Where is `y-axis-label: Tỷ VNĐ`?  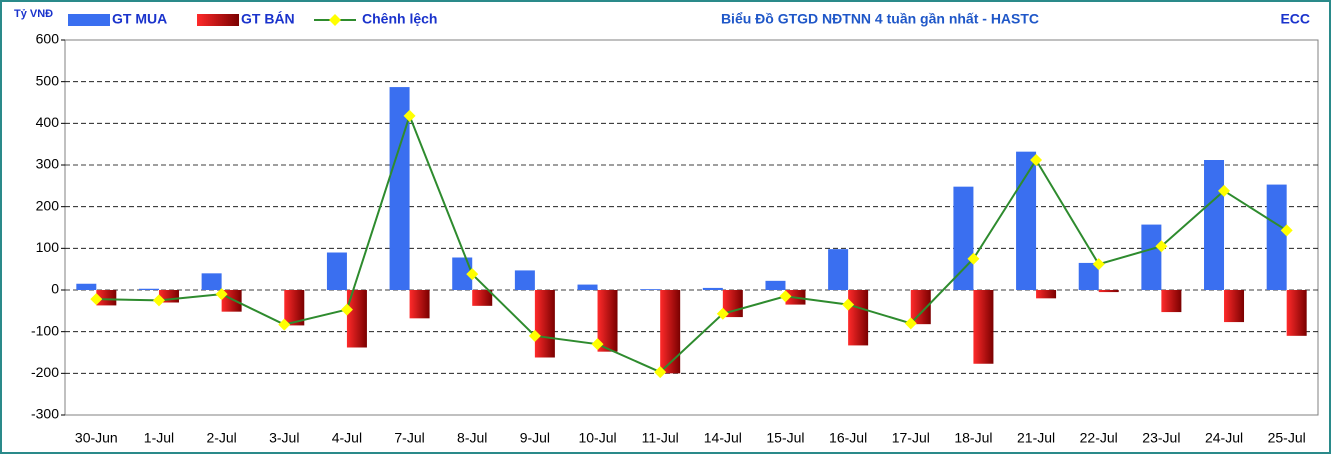
y-axis-label: Tỷ VNĐ is located at coordinates (33, 14).